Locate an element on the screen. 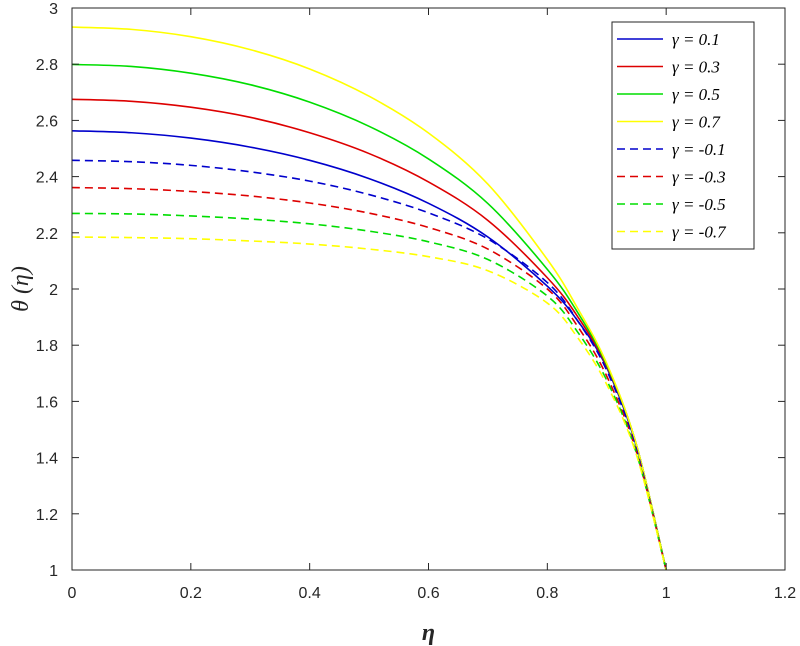 Image resolution: width=800 pixels, height=646 pixels. legend-label-6: γ = -0.5 is located at coordinates (699, 204).